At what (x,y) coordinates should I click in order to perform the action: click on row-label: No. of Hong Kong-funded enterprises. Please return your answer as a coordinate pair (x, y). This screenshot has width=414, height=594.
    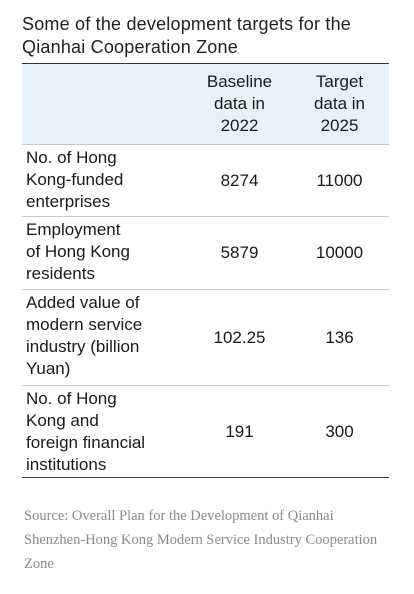
    Looking at the image, I should click on (106, 180).